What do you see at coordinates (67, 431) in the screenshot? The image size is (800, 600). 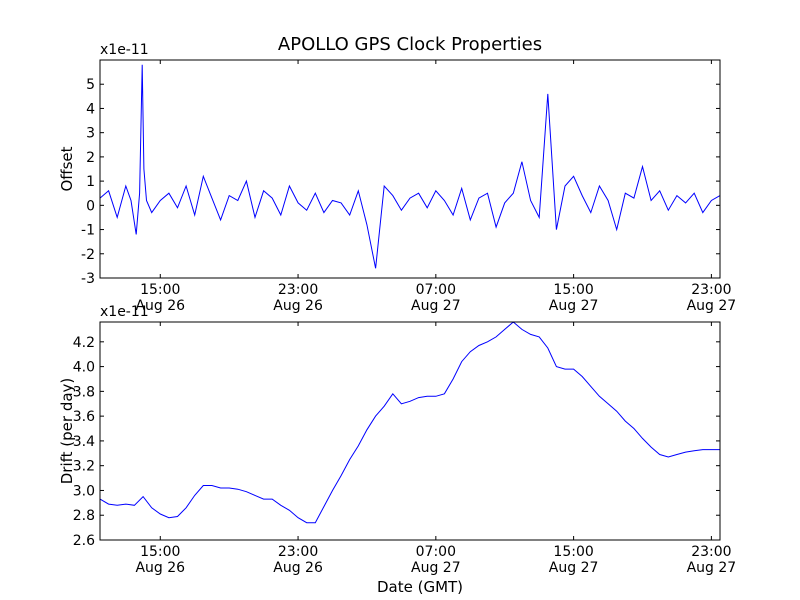 I see `y-axis-label: Drift (per day)` at bounding box center [67, 431].